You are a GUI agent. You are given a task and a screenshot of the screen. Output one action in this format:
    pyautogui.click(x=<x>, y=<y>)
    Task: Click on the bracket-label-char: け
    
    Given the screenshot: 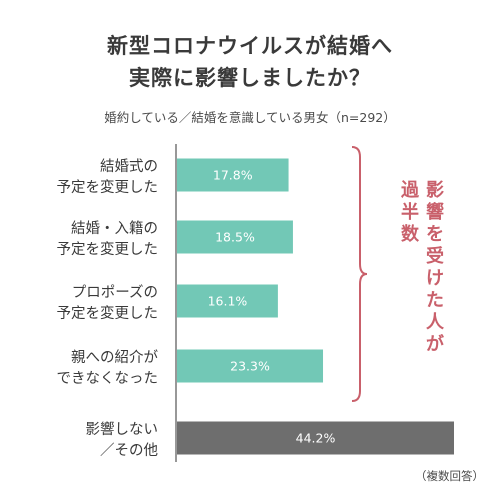 What is the action you would take?
    pyautogui.click(x=435, y=278)
    